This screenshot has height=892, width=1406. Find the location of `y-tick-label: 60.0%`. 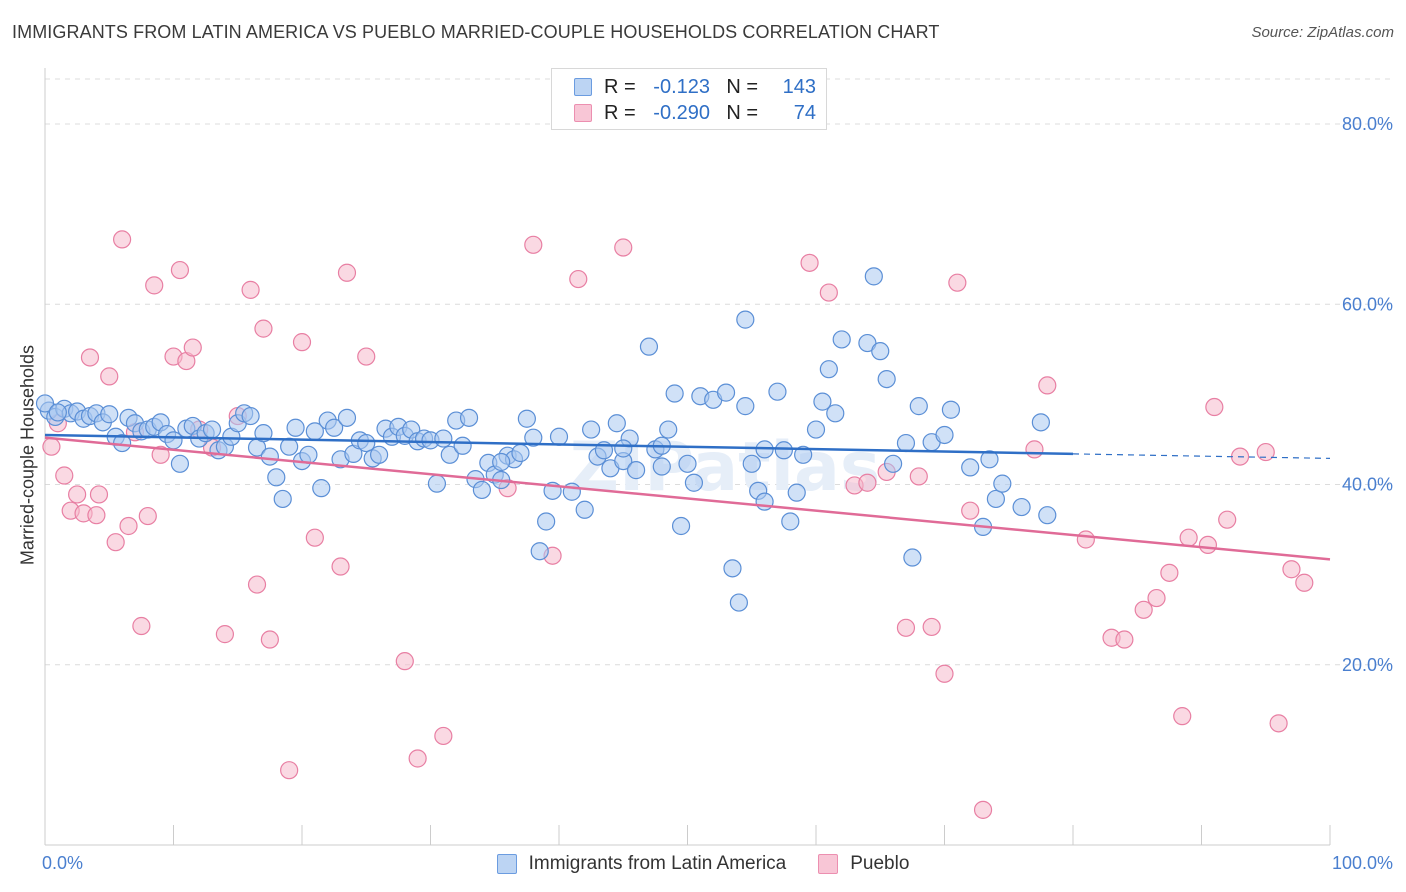

y-tick-label: 60.0% is located at coordinates (1367, 304).